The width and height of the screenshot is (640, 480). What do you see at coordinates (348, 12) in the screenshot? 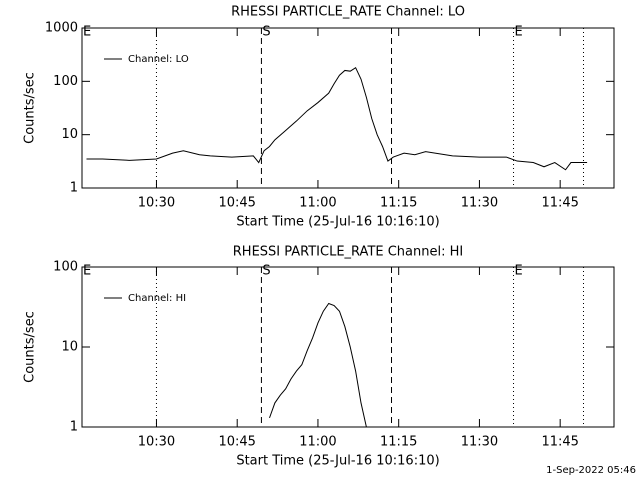
I see `chart-title: RHESSI PARTICLE_RATE Channel: LO` at bounding box center [348, 12].